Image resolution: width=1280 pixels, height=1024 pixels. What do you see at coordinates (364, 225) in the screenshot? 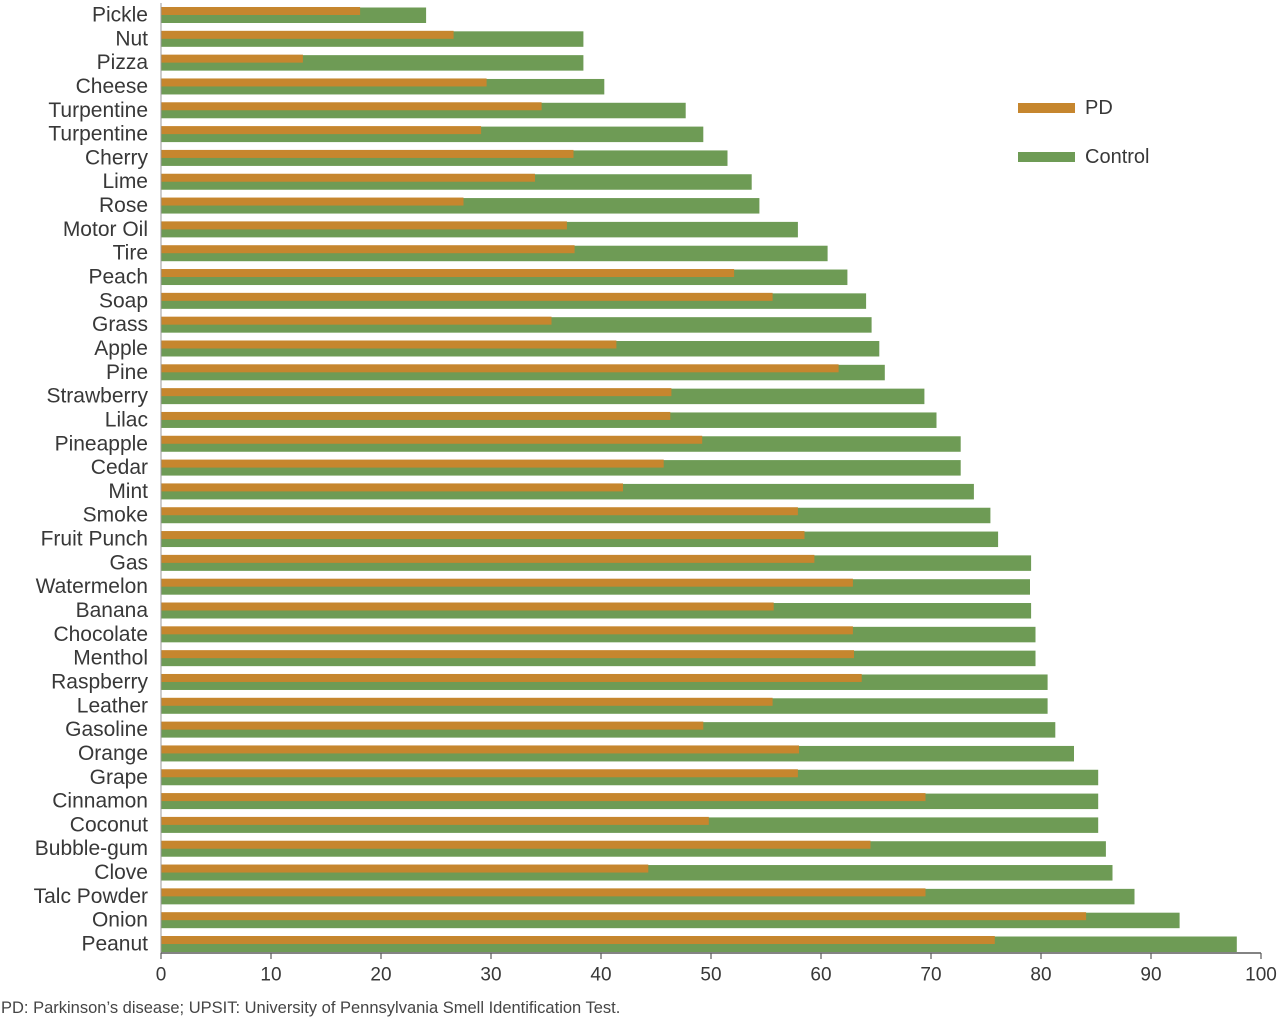
I see `pd-bar-motor-oil` at bounding box center [364, 225].